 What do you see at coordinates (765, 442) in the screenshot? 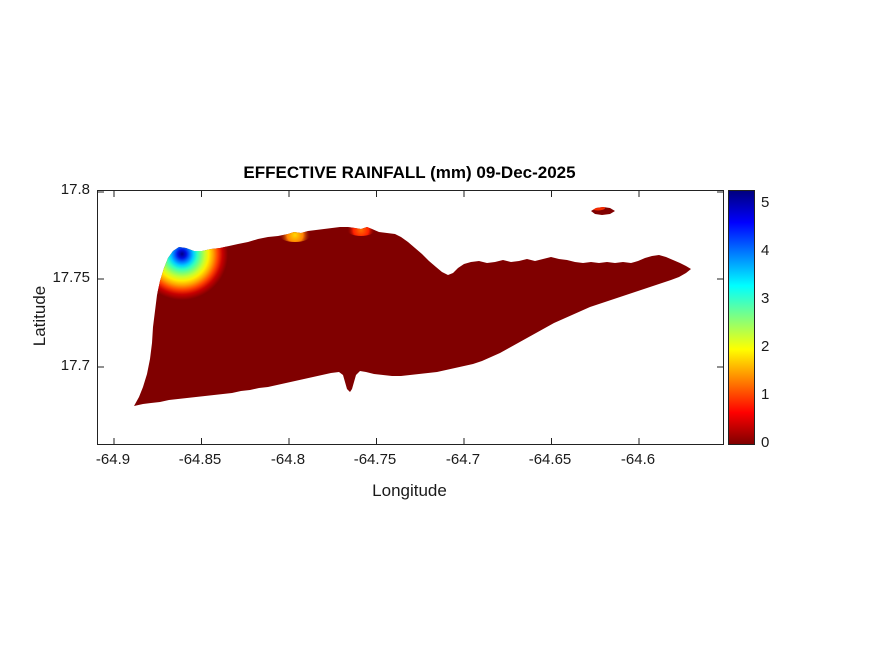
I see `colorbar-tick-label: 0` at bounding box center [765, 442].